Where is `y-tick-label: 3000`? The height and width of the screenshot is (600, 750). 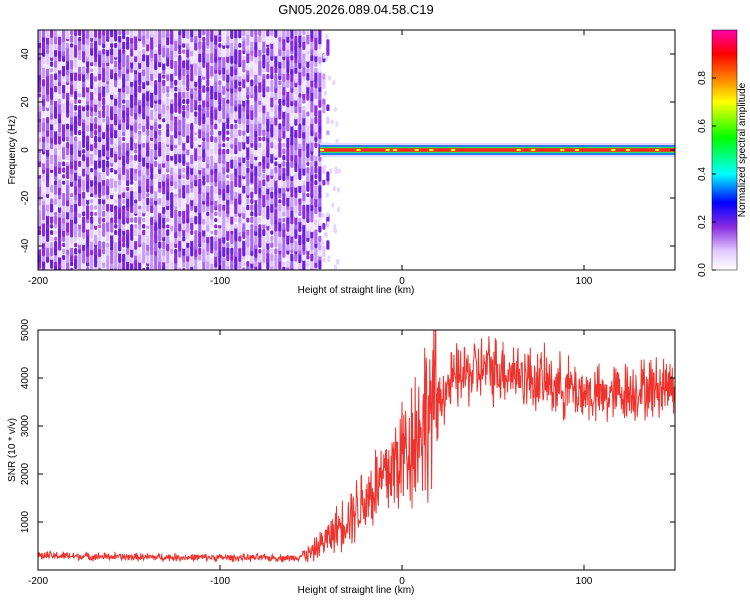 y-tick-label: 3000 is located at coordinates (25, 425).